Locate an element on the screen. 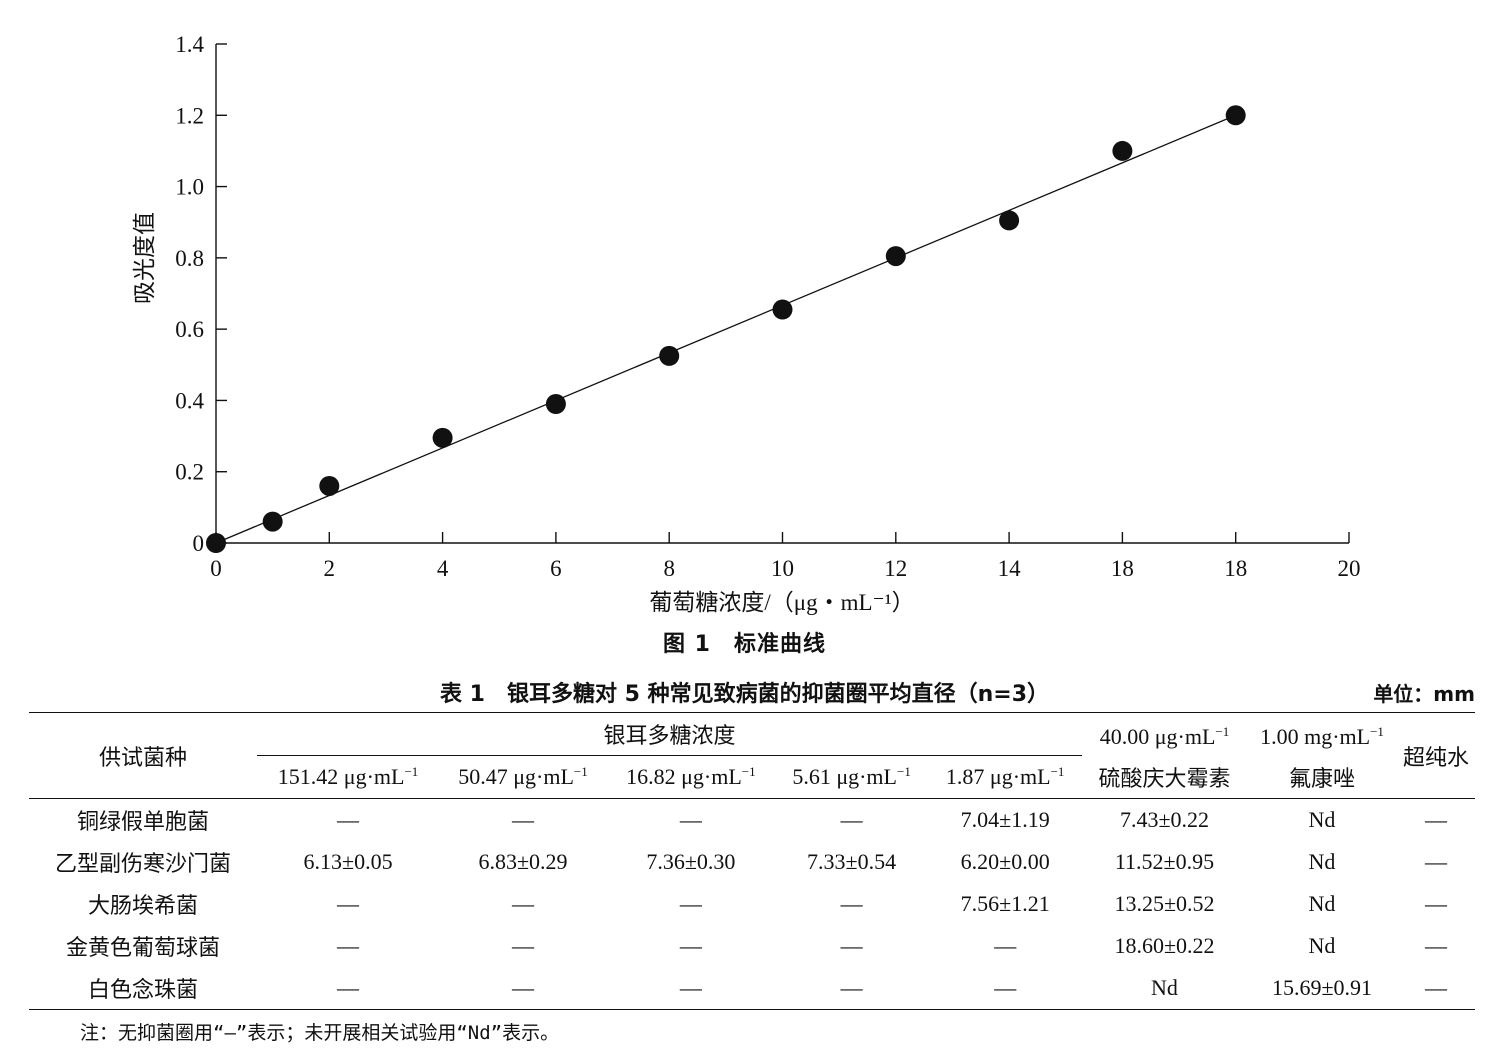 This screenshot has width=1489, height=1050. x-tick-label: 20 is located at coordinates (1349, 568).